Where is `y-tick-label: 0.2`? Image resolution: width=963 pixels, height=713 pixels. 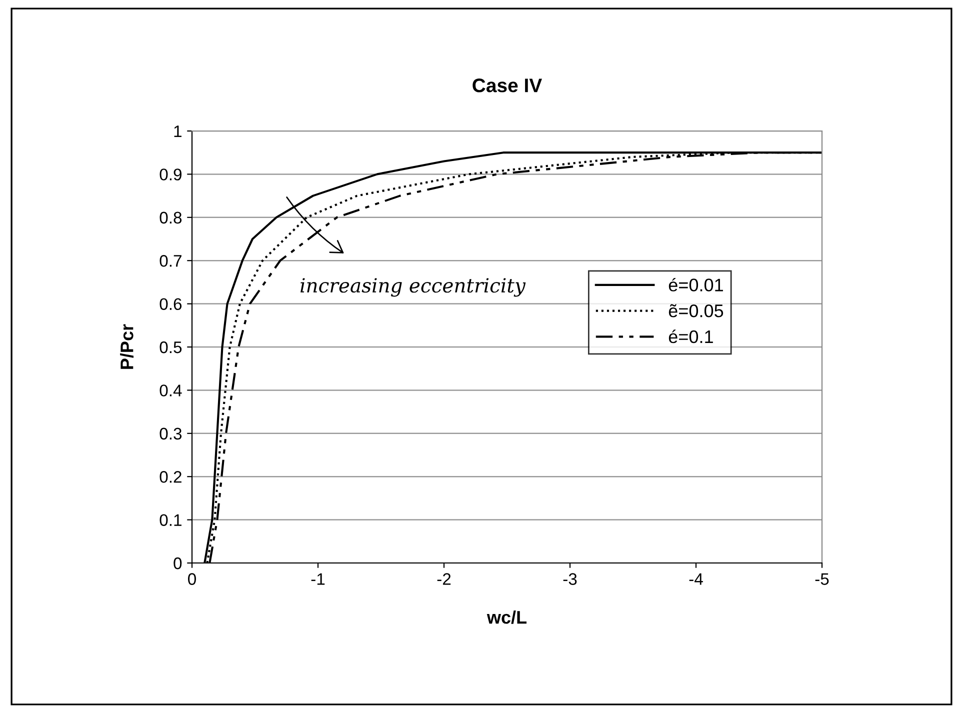 y-tick-label: 0.2 is located at coordinates (171, 477).